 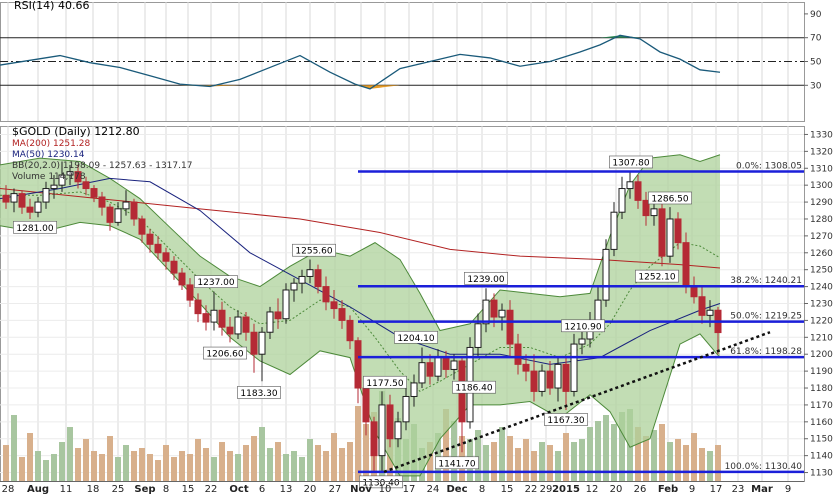 I want to click on price-label-text-13: 1307.80, so click(x=630, y=163).